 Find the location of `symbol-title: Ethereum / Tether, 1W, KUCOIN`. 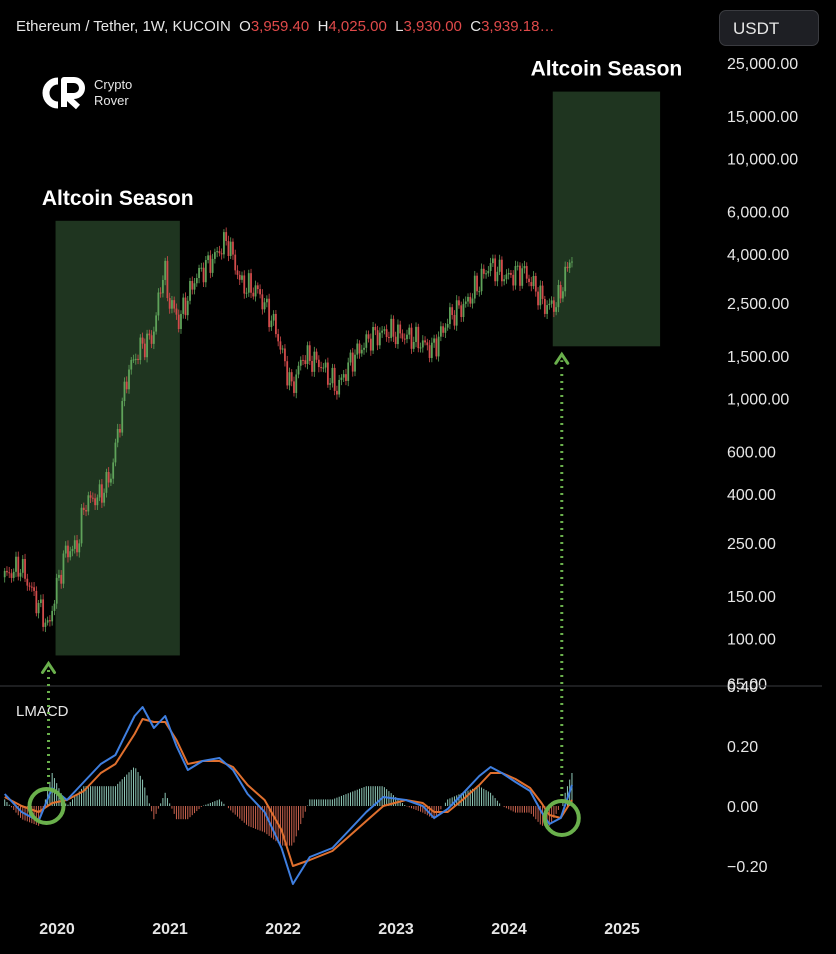

symbol-title: Ethereum / Tether, 1W, KUCOIN is located at coordinates (123, 26).